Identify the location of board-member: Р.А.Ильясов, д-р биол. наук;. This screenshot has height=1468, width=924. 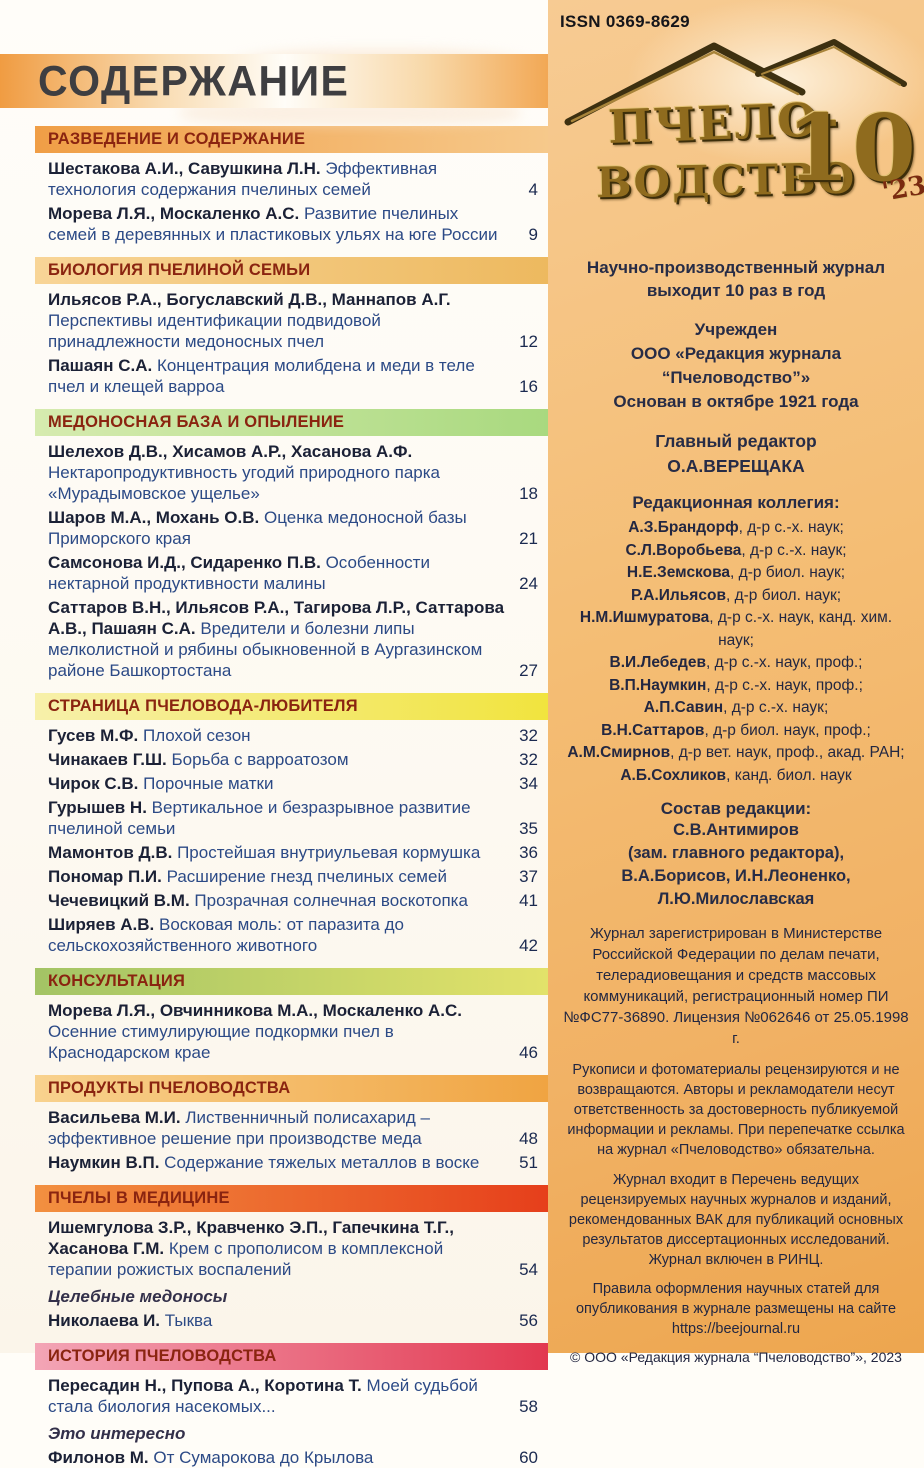
(736, 595).